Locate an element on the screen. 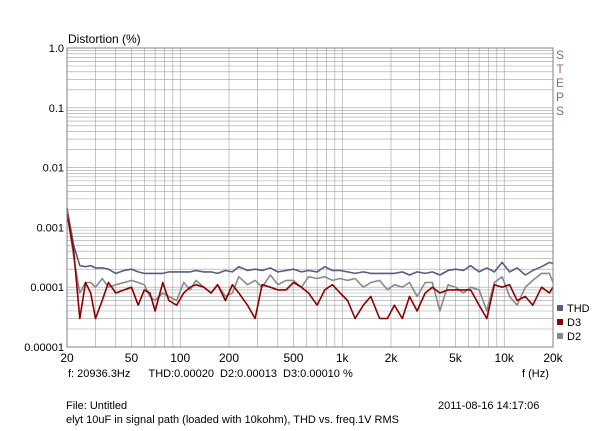 This screenshot has width=602, height=431. x-axis-label: f (Hz) is located at coordinates (535, 374).